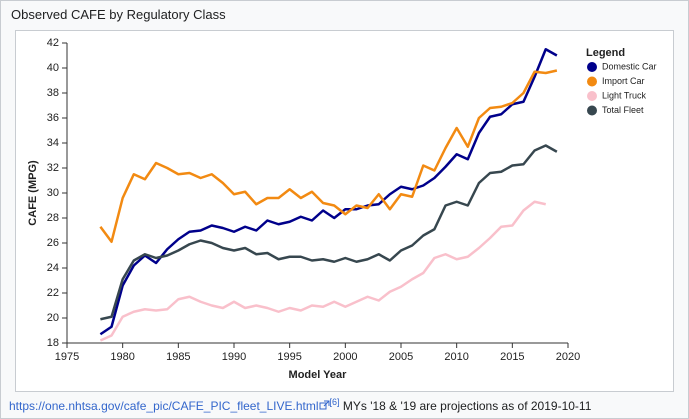 The image size is (689, 419). What do you see at coordinates (118, 14) in the screenshot?
I see `chart-title: Observed CAFE by Regulatory Class` at bounding box center [118, 14].